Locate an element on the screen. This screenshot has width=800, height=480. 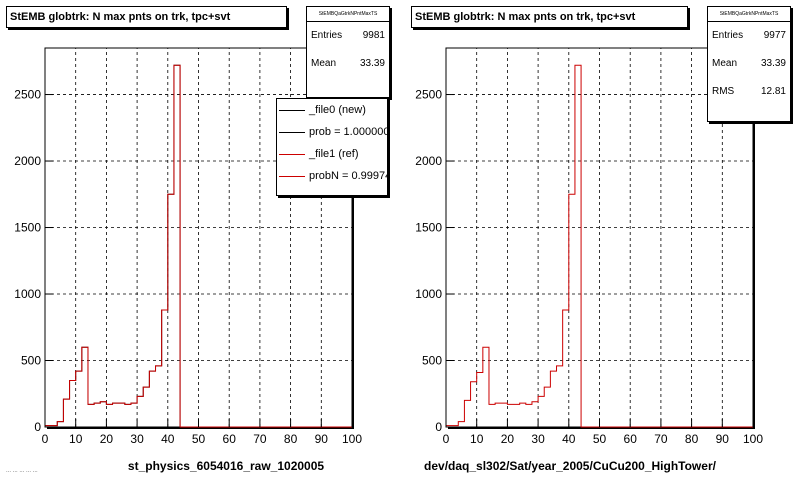
panel-1-x-tick-label: 10 is located at coordinates (76, 439).